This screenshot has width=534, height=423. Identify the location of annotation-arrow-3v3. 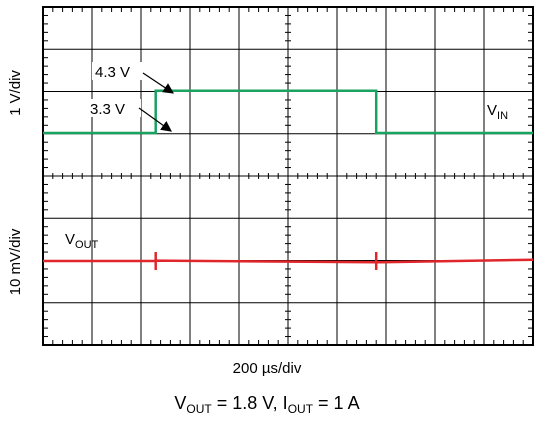
(155, 119).